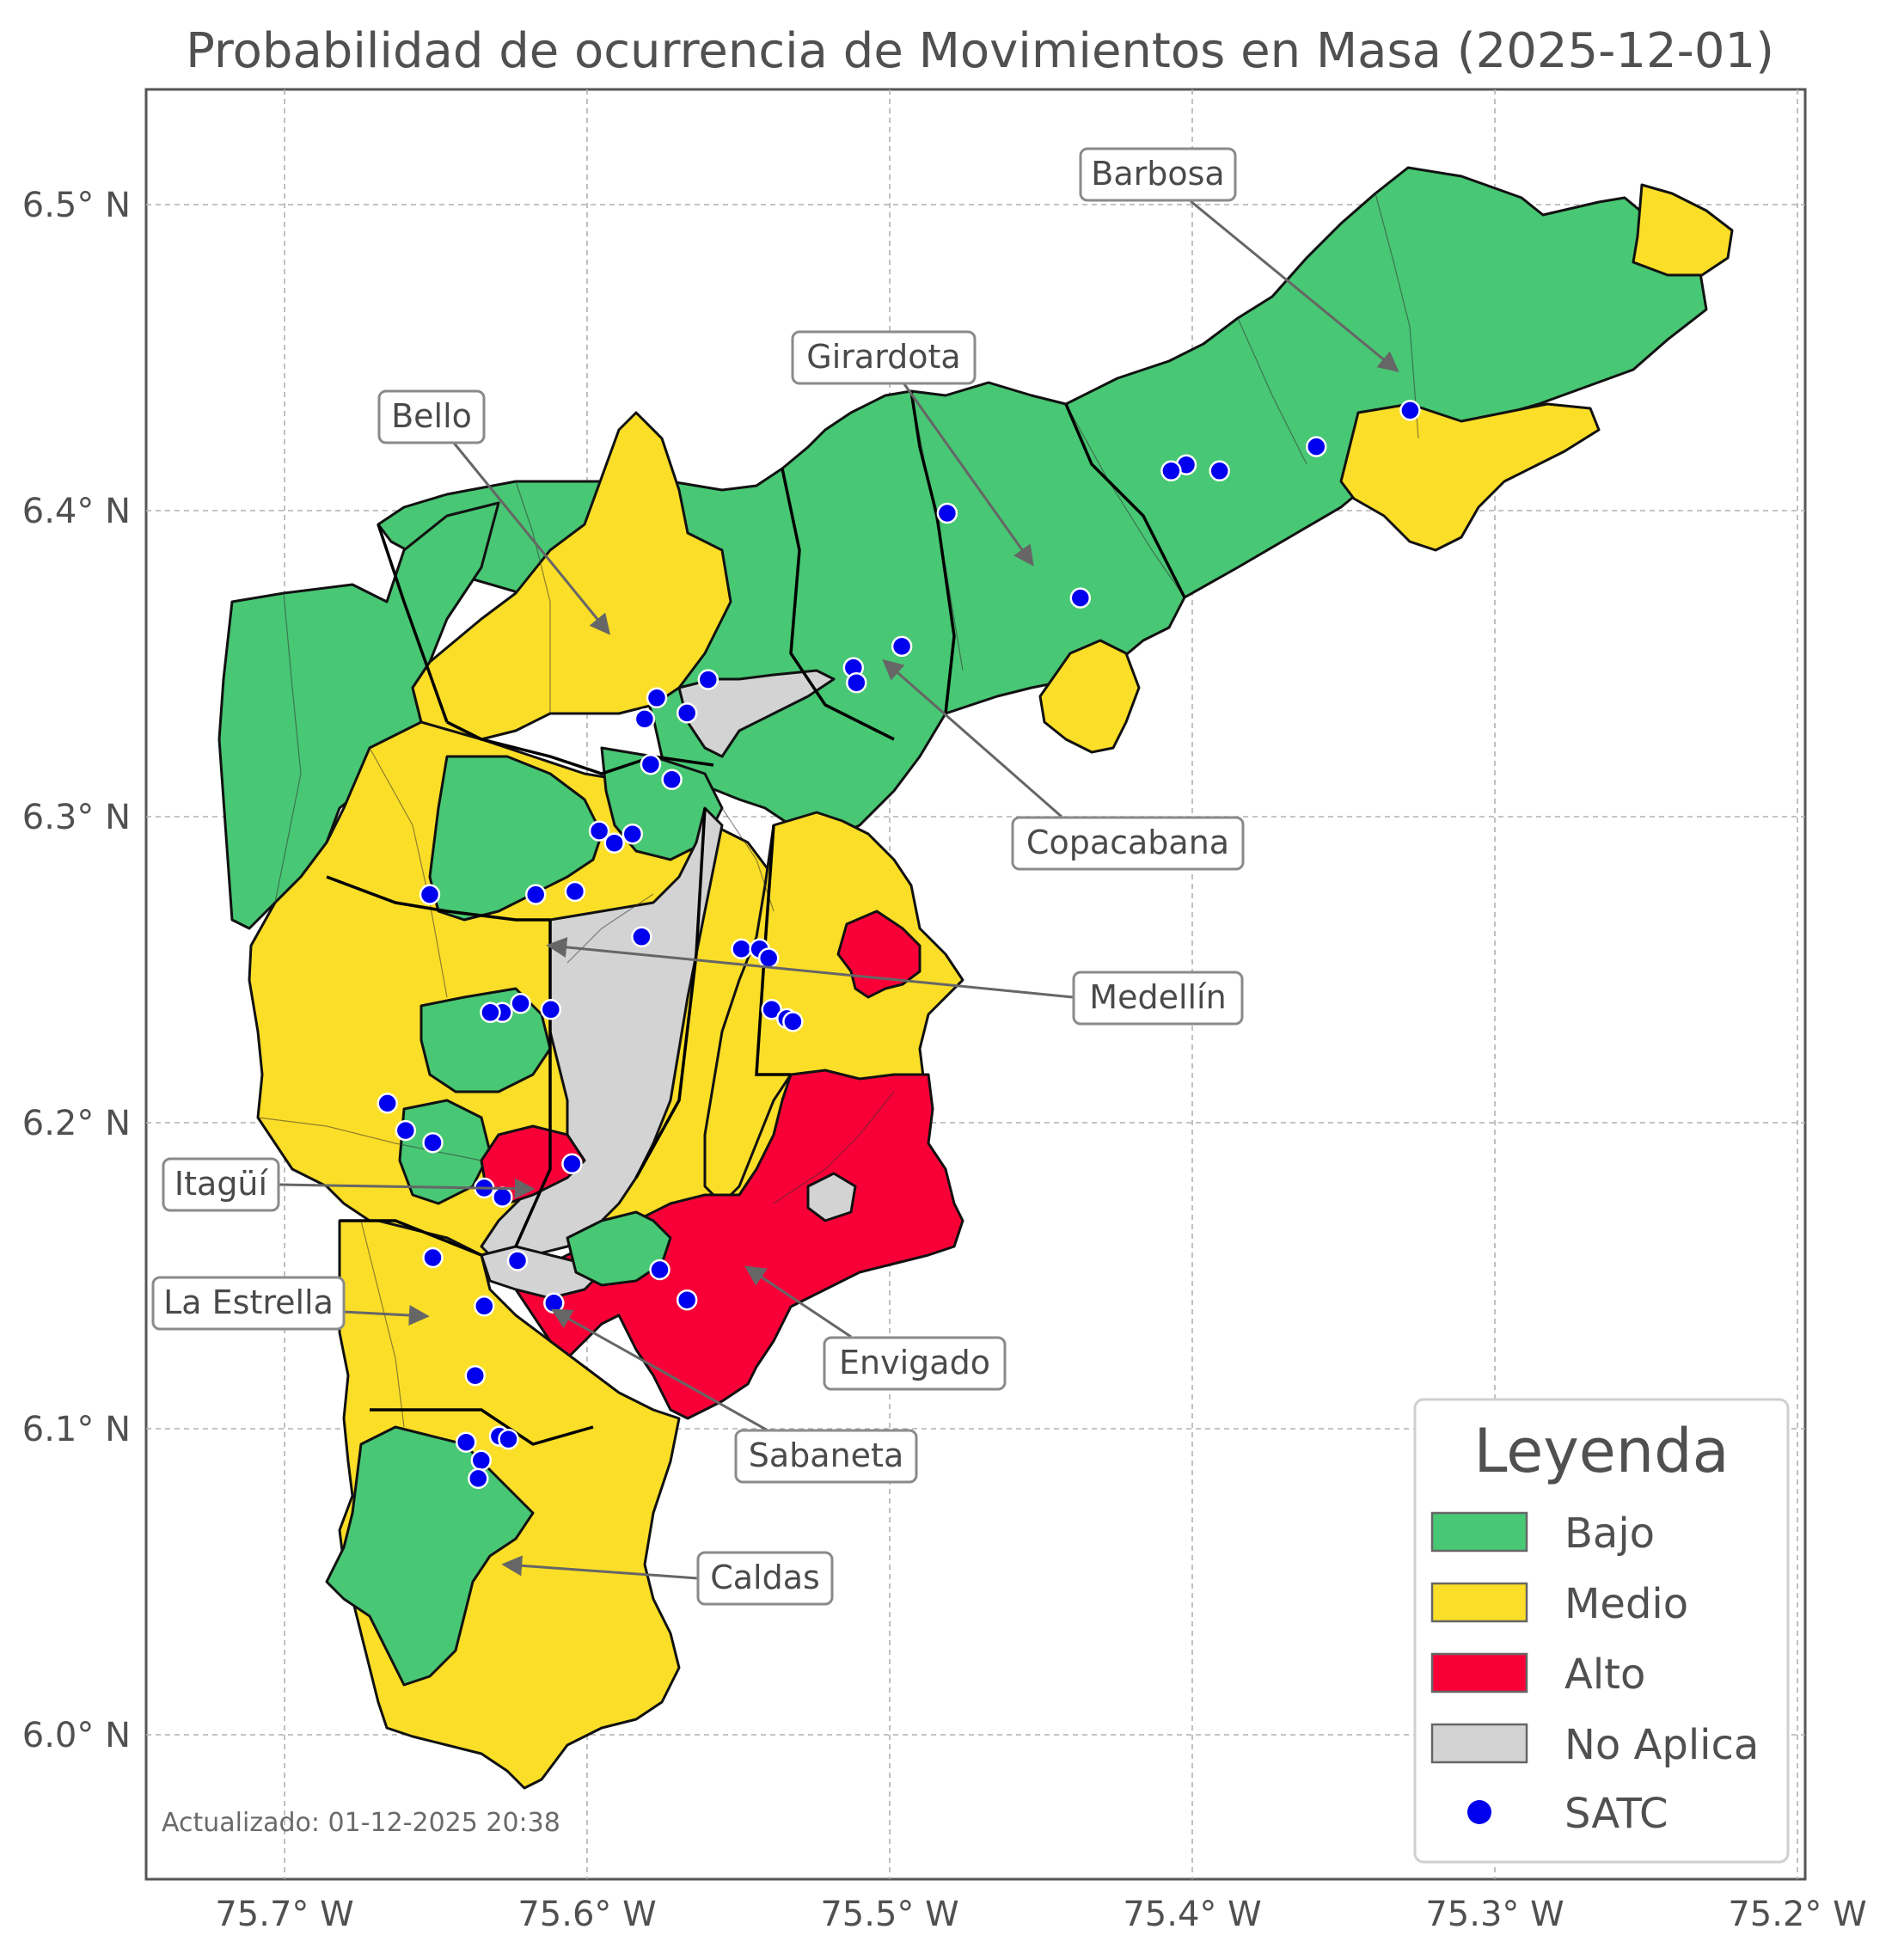 The width and height of the screenshot is (1892, 1960). What do you see at coordinates (1601, 1451) in the screenshot?
I see `legend-title: Leyenda` at bounding box center [1601, 1451].